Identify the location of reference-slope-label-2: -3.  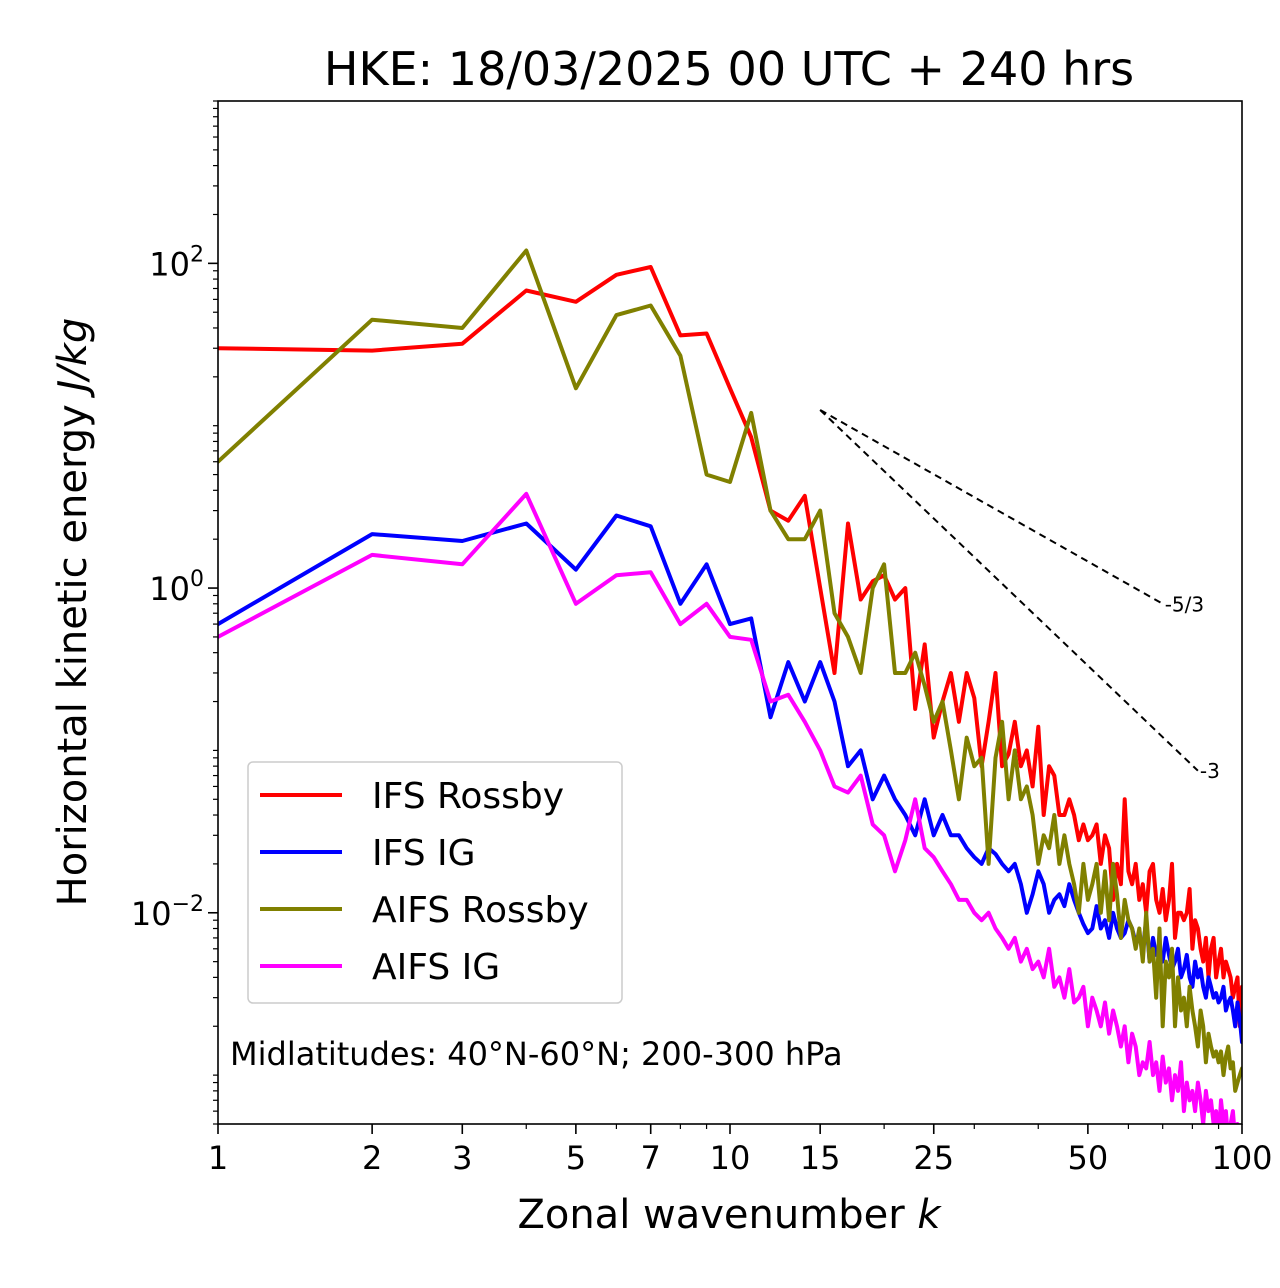
(1210, 771).